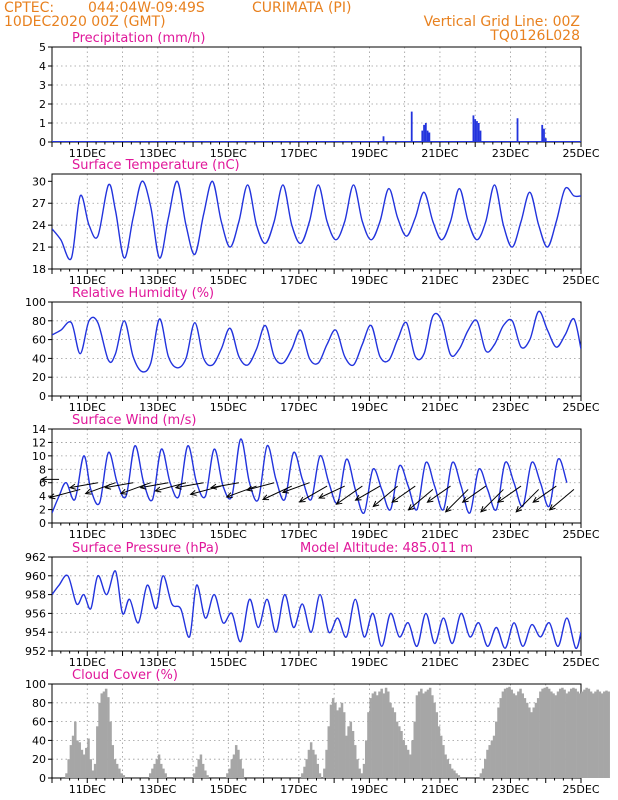  Describe the element at coordinates (39, 377) in the screenshot. I see `y-tick-label: 20` at that location.